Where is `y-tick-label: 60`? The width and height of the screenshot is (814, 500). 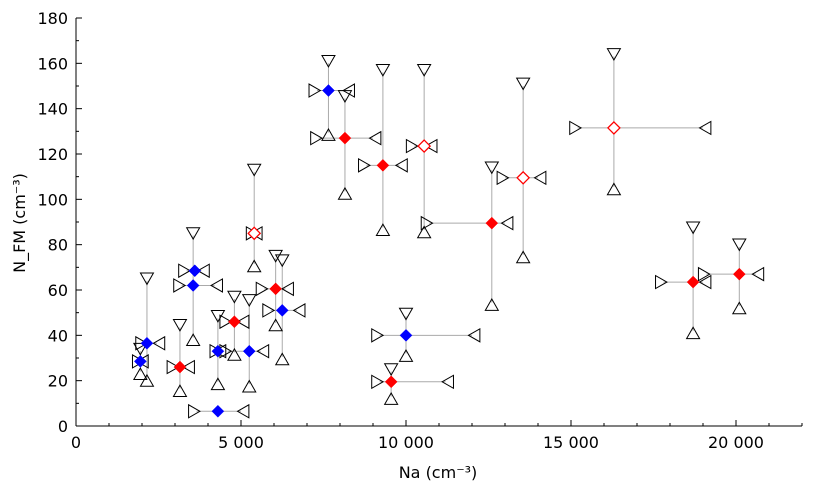 y-tick-label: 60 is located at coordinates (58, 290).